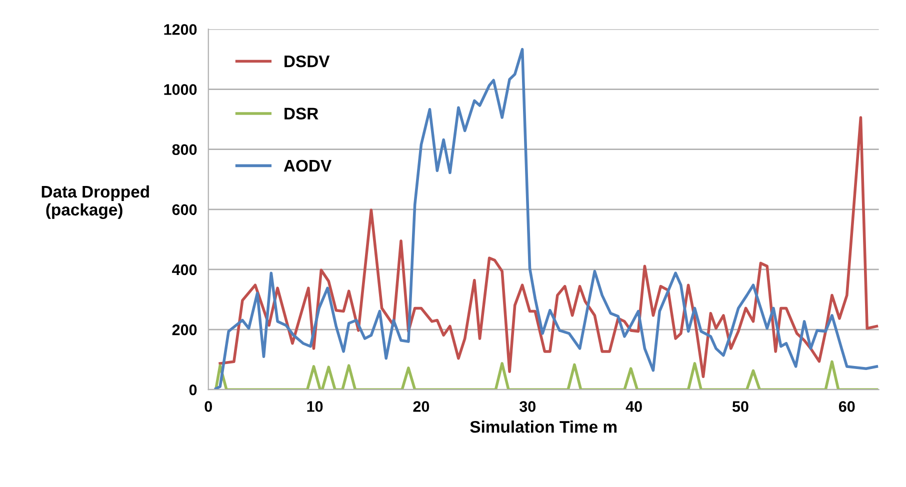  I want to click on y-tick-label: 600, so click(184, 210).